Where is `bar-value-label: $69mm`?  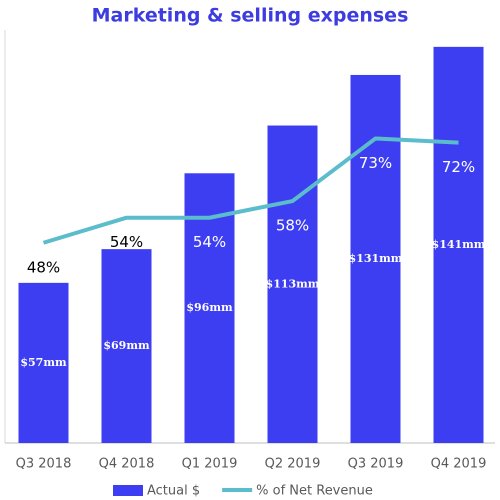 bar-value-label: $69mm is located at coordinates (126, 345).